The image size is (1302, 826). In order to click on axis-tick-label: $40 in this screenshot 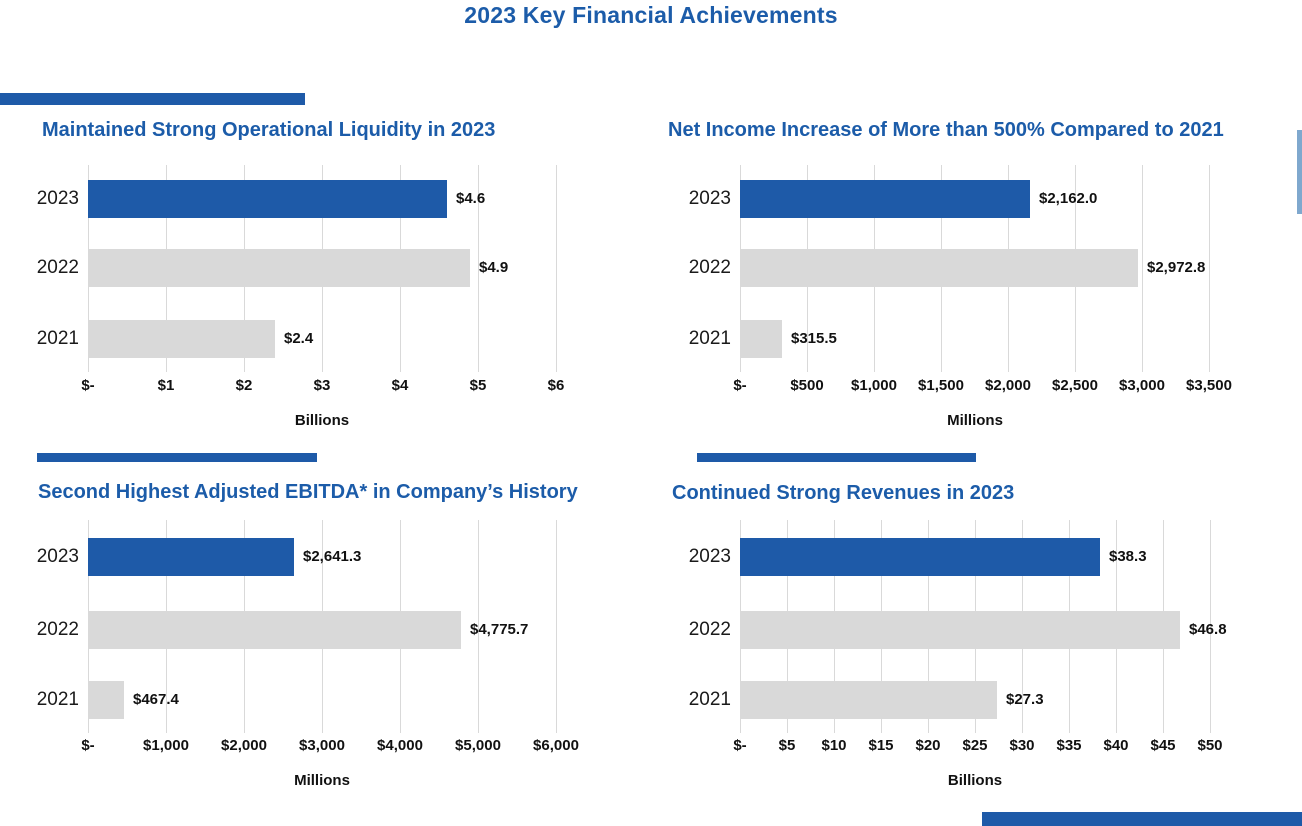, I will do `click(1116, 745)`.